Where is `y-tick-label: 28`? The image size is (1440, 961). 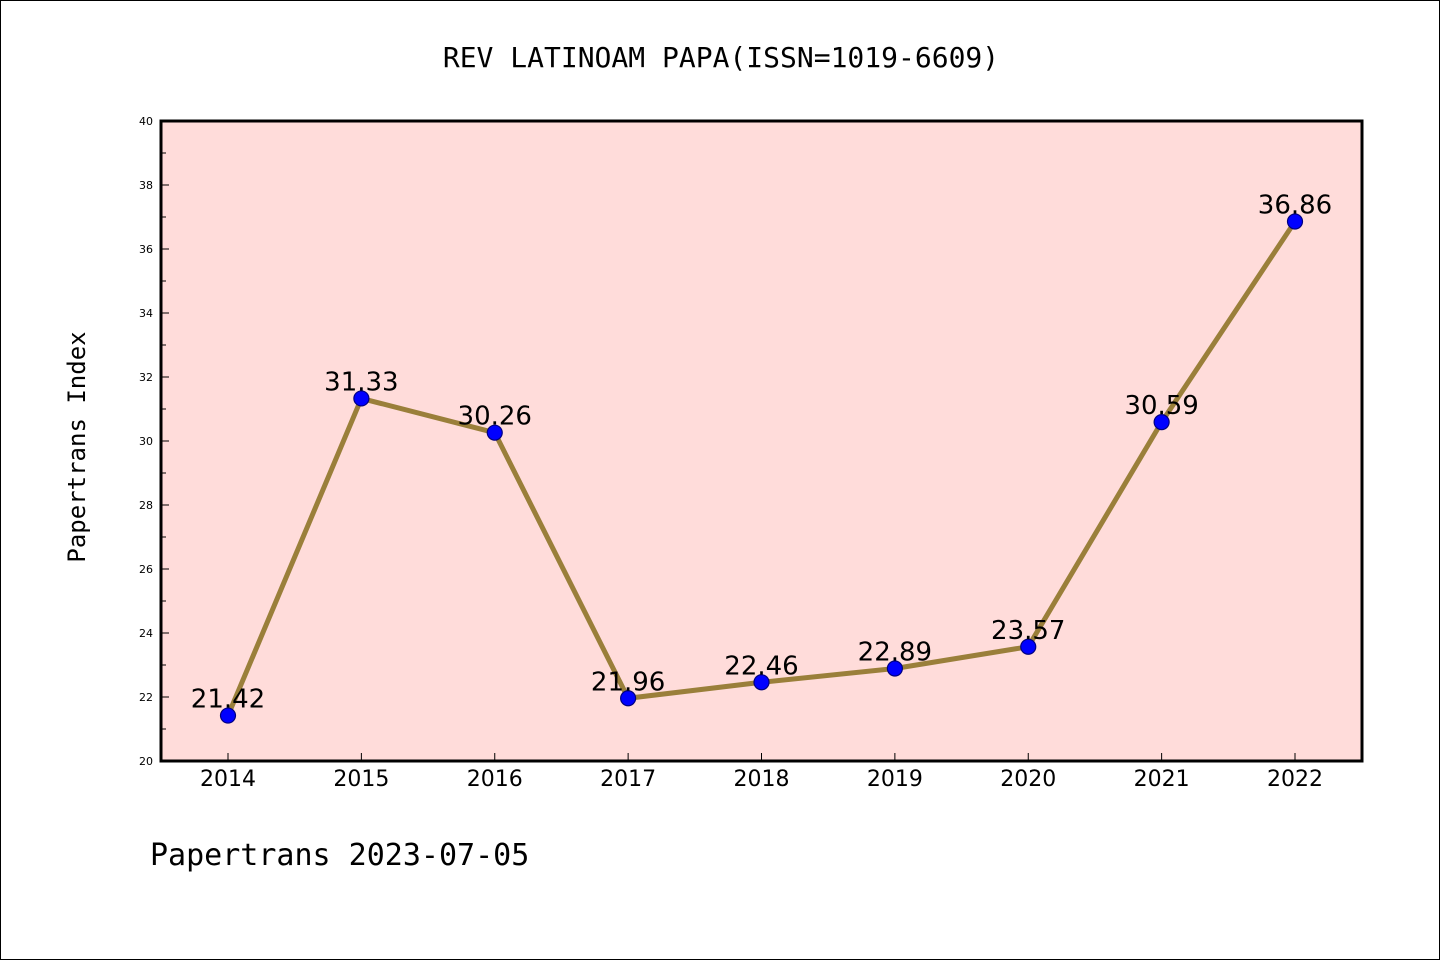 y-tick-label: 28 is located at coordinates (146, 505).